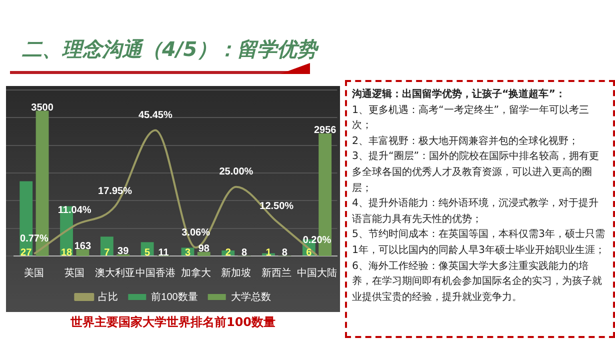  I want to click on data-label: 5, so click(147, 252).